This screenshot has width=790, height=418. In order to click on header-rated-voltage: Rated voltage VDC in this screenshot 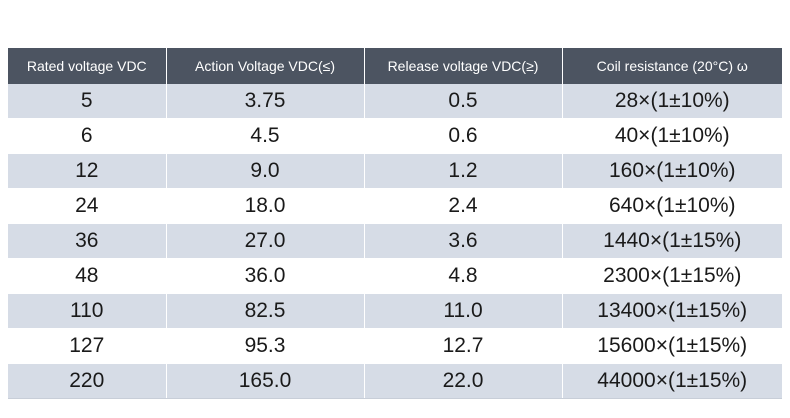, I will do `click(87, 66)`.